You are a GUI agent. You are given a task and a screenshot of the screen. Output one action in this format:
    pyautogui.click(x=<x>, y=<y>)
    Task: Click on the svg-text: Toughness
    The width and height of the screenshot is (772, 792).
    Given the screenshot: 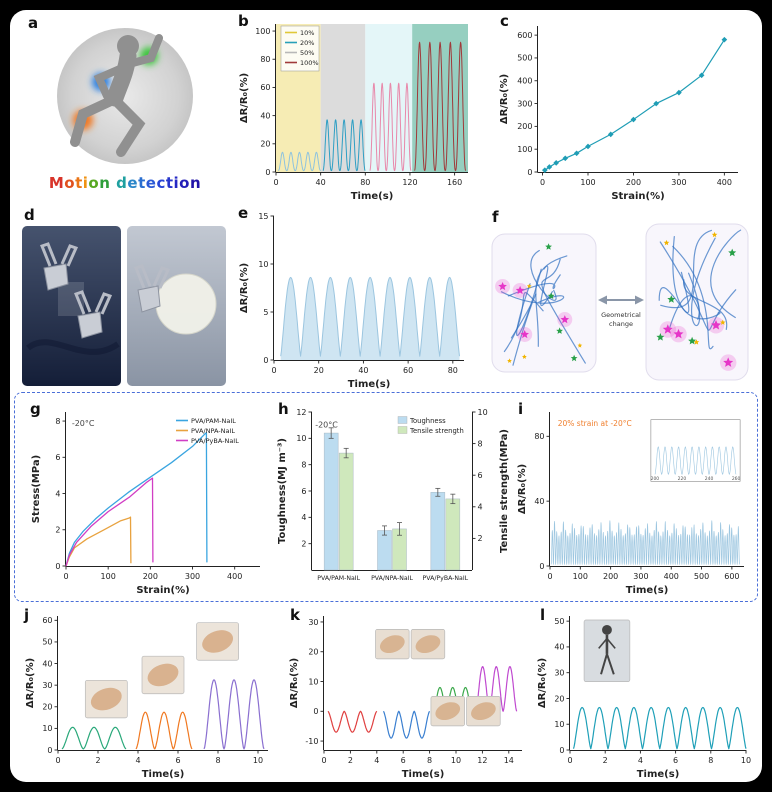 What is the action you would take?
    pyautogui.click(x=427, y=421)
    